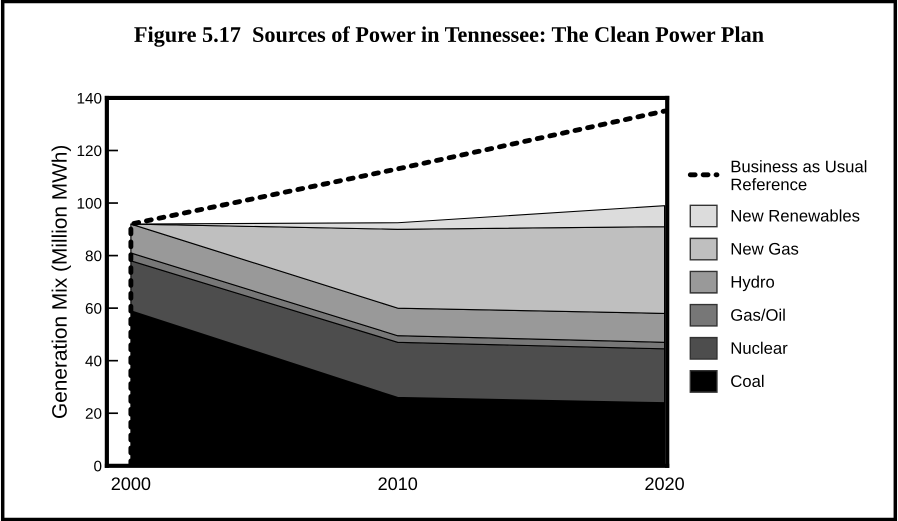 The height and width of the screenshot is (521, 898). Describe the element at coordinates (94, 308) in the screenshot. I see `y-tick-label: 60` at that location.